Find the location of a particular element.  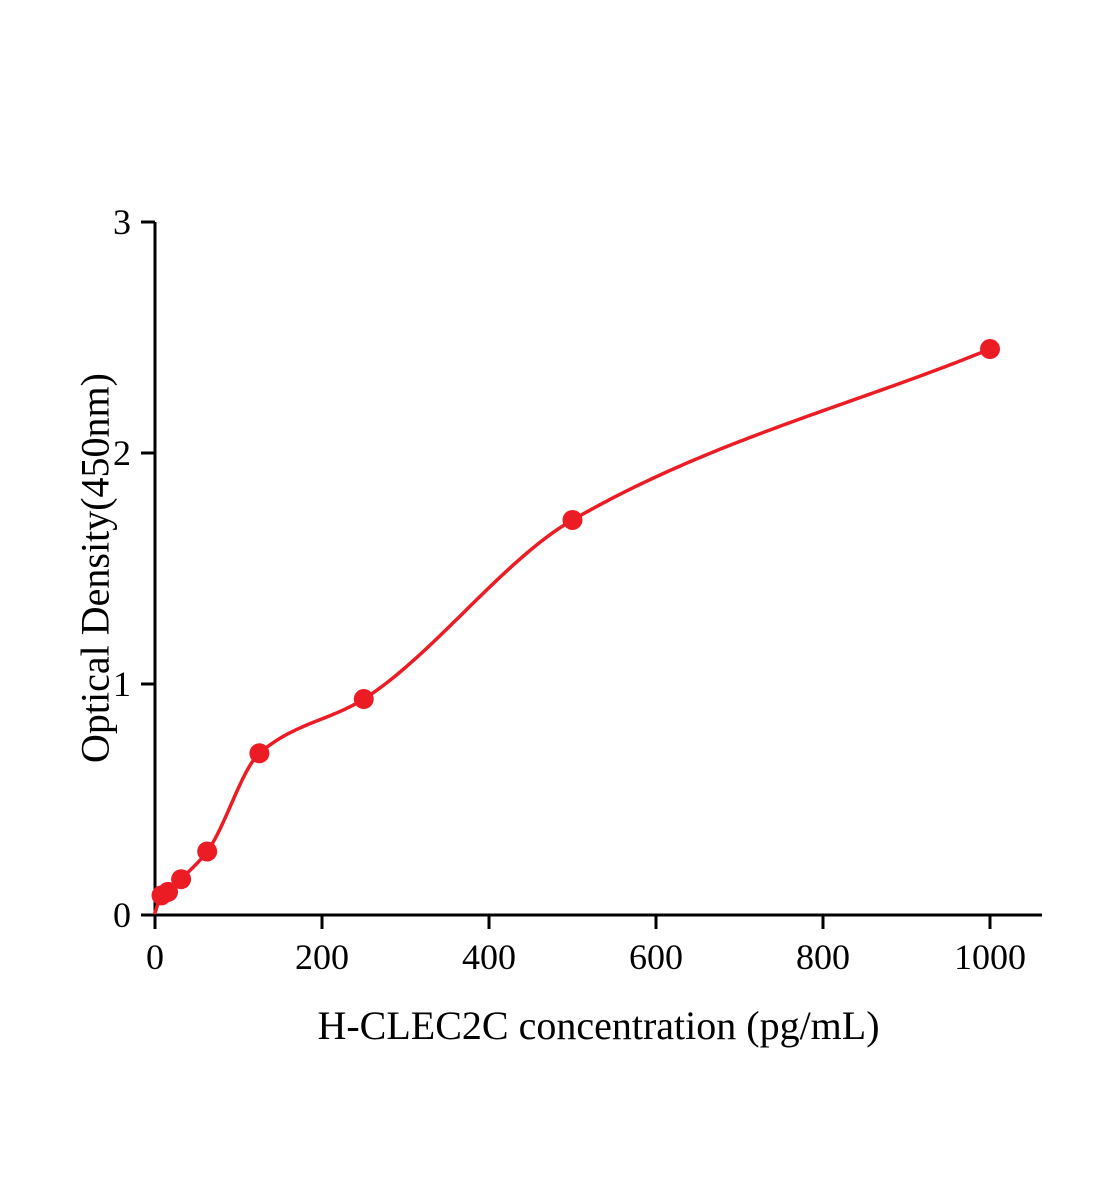

y-tick-label: 0 is located at coordinates (122, 915).